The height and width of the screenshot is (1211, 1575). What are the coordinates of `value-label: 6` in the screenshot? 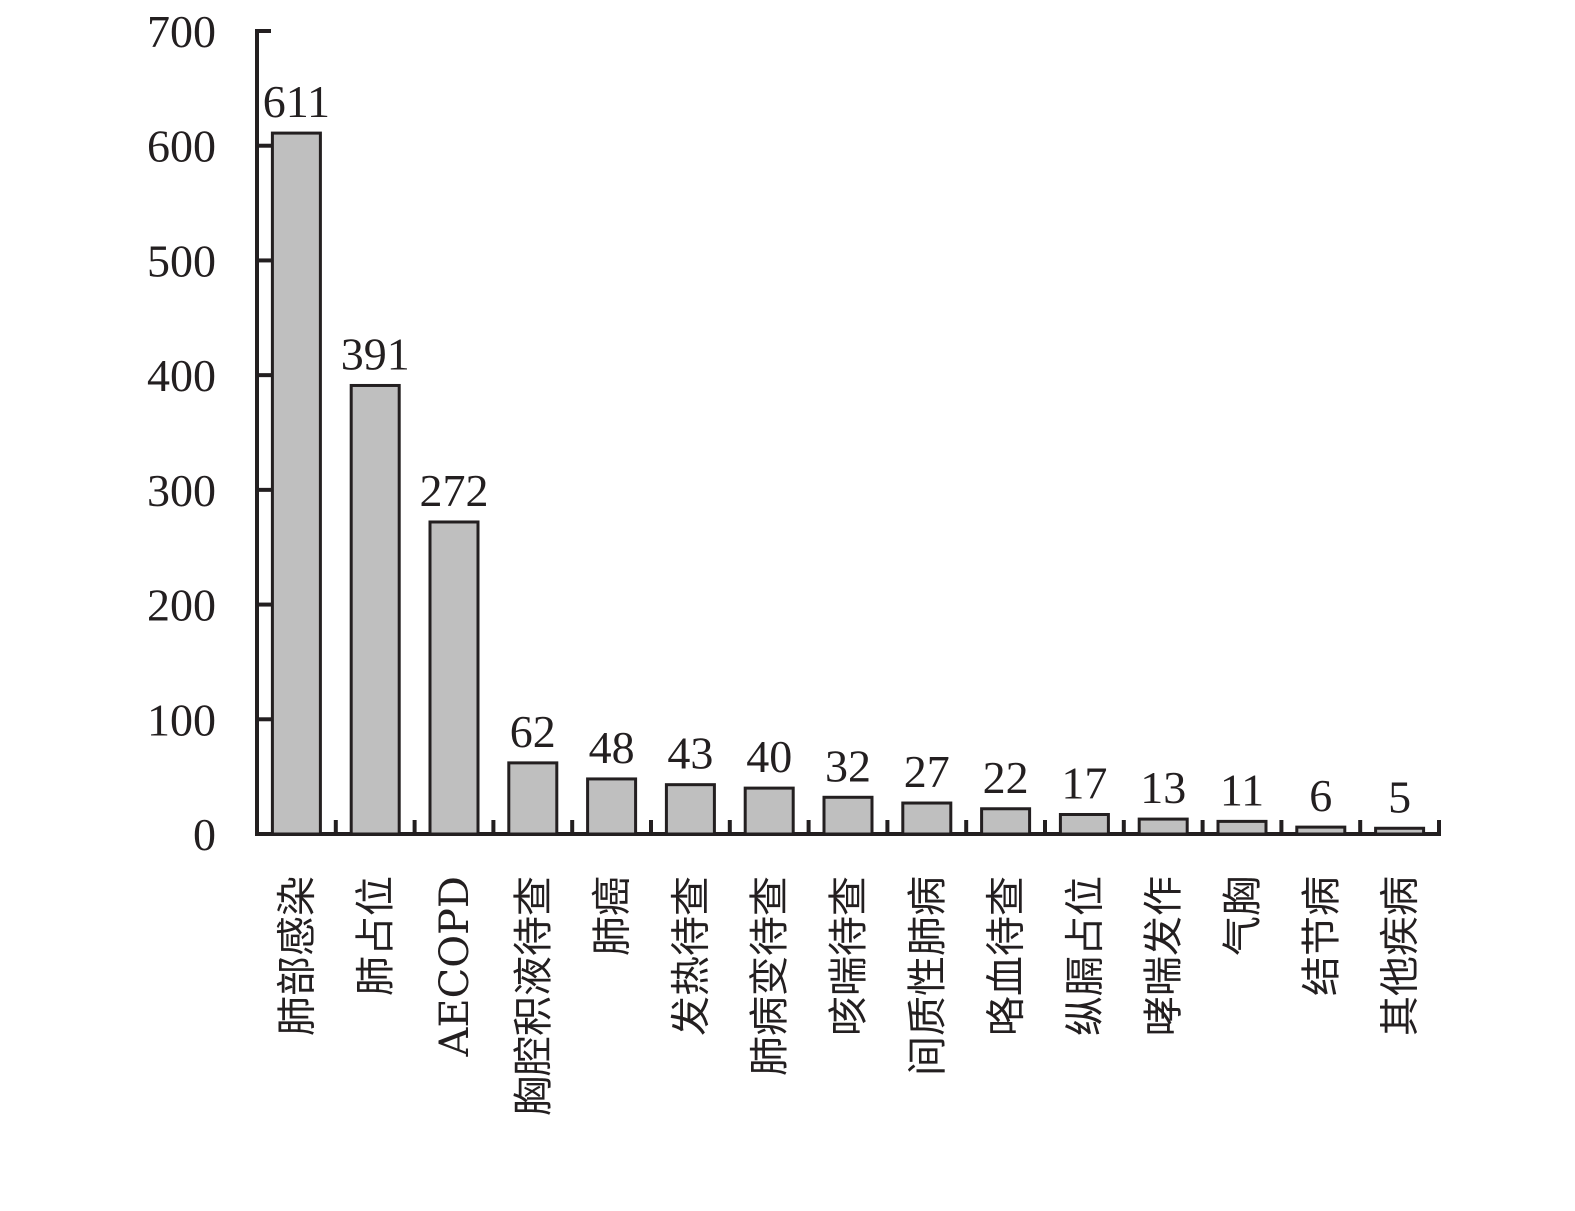 It's located at (1320, 795).